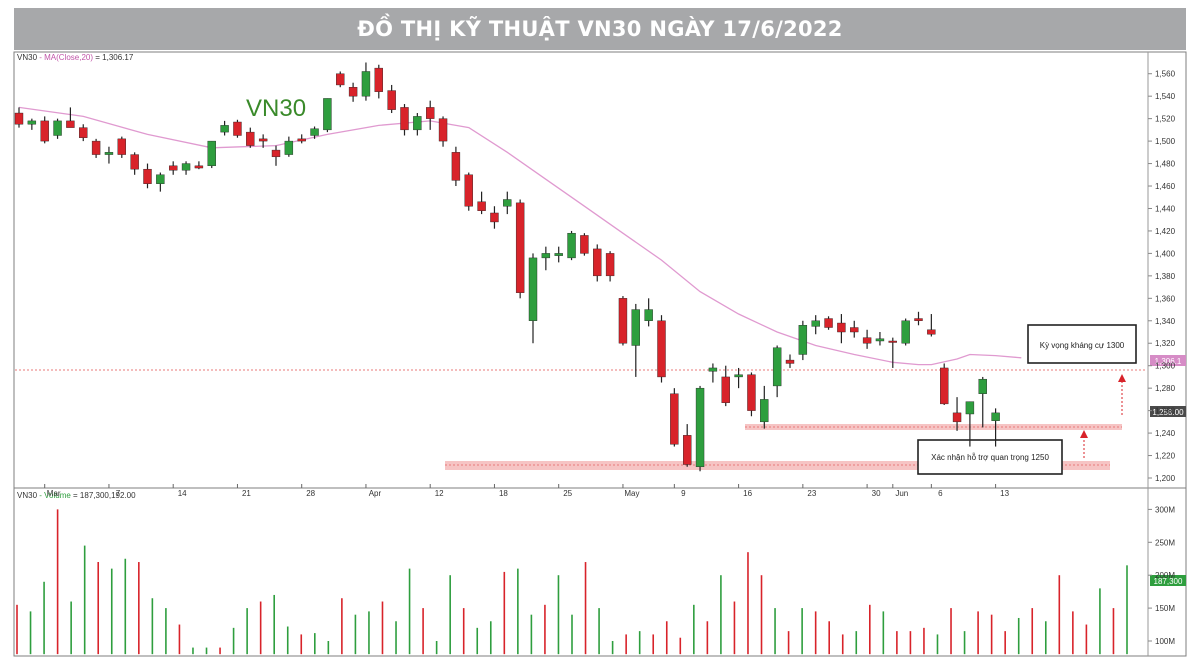 Image resolution: width=1200 pixels, height=664 pixels. What do you see at coordinates (990, 457) in the screenshot?
I see `support-note-box` at bounding box center [990, 457].